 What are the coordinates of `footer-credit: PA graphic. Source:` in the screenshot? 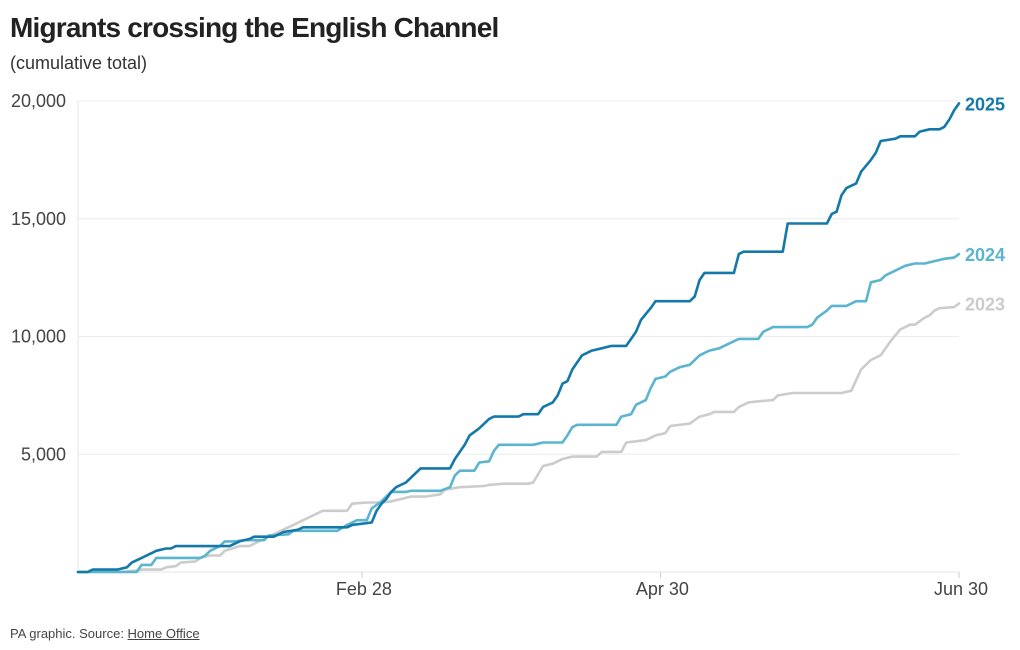 It's located at (69, 633).